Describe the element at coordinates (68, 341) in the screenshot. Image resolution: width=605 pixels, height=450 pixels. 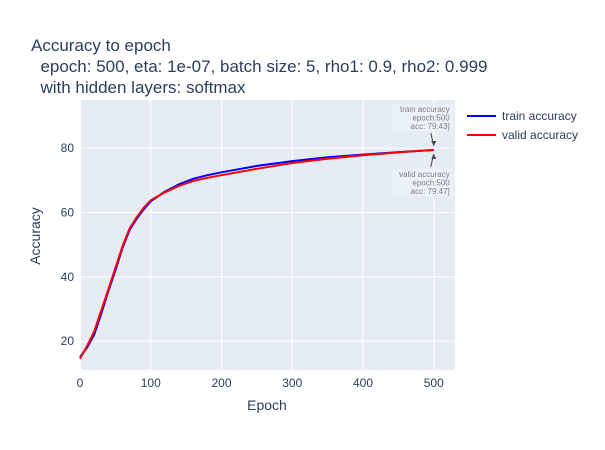
I see `y-tick-label: 20` at that location.